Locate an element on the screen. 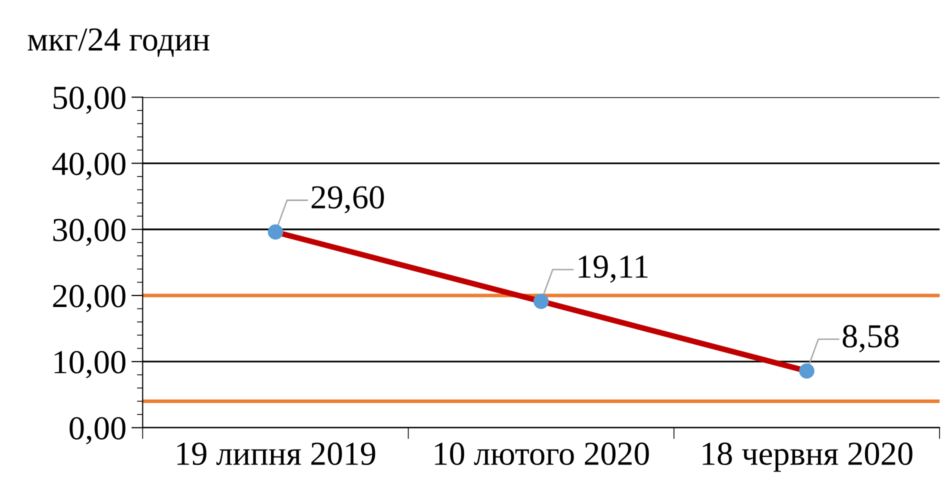 The image size is (951, 486). x-tick-label: 10 лютого 2020 is located at coordinates (542, 454).